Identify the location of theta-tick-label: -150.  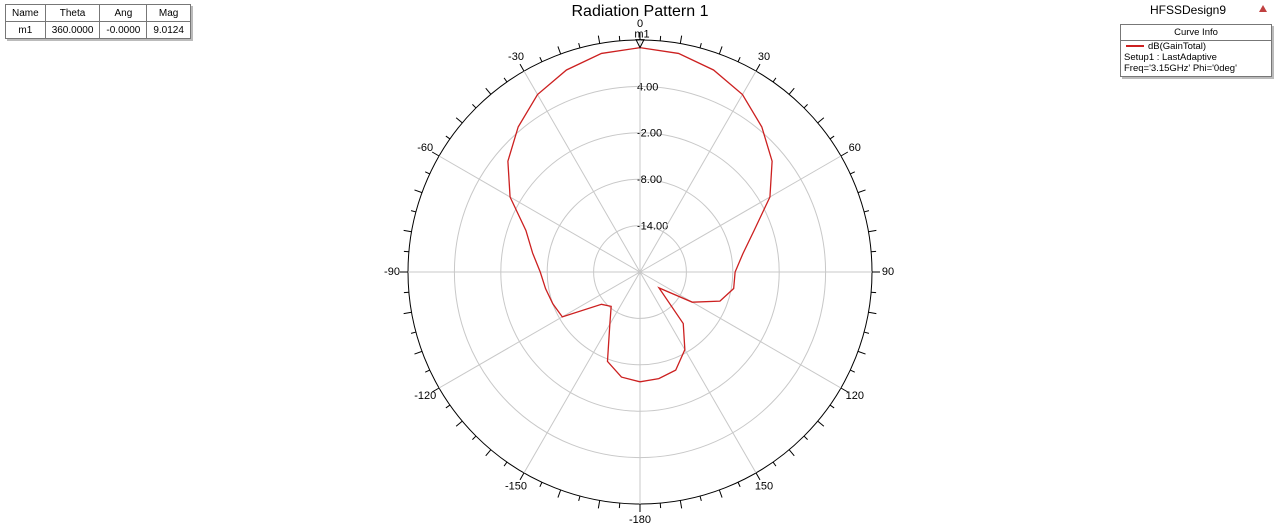
(516, 487).